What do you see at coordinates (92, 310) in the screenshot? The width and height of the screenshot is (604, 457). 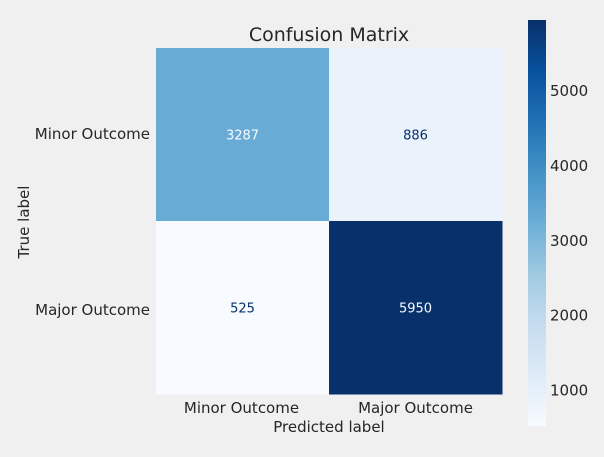 I see `y-tick-label-1: Major Outcome` at bounding box center [92, 310].